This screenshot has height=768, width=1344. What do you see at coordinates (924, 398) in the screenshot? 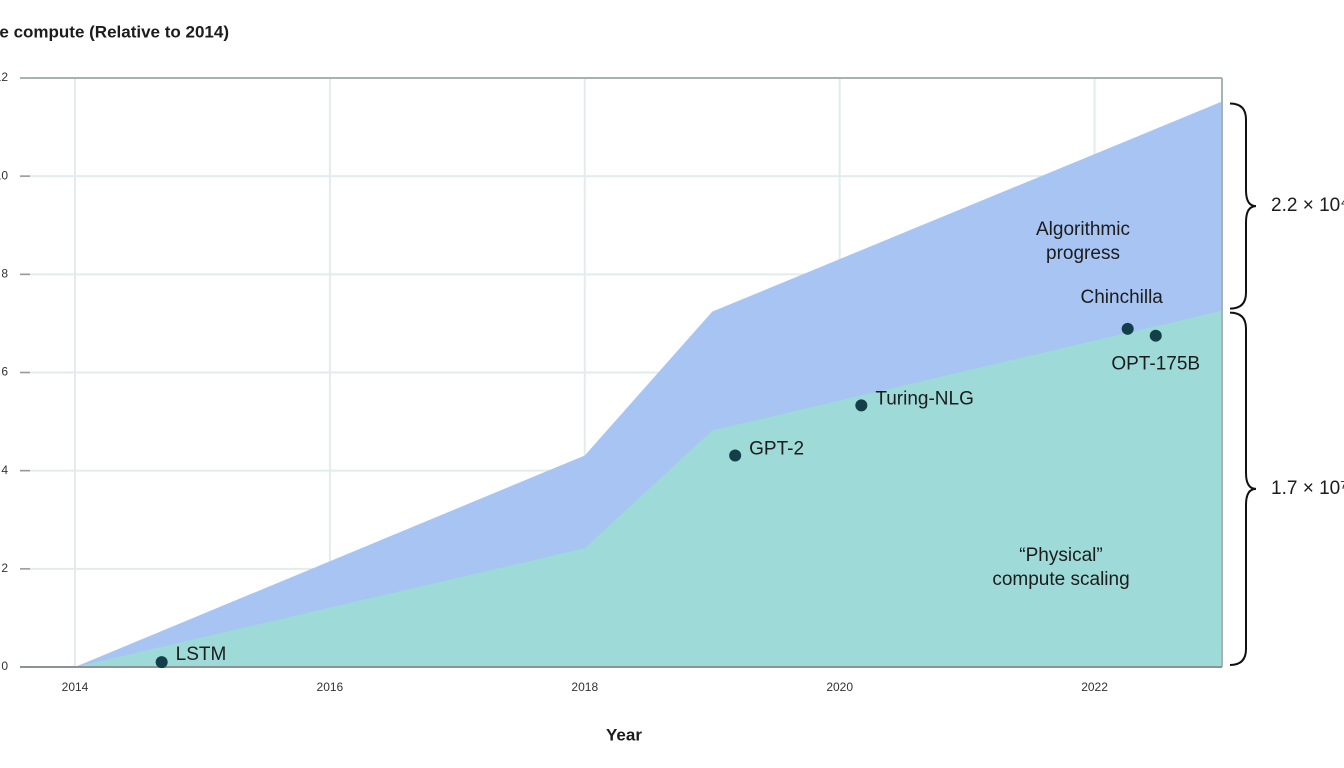
I see `point-label: Turing-NLG` at bounding box center [924, 398].